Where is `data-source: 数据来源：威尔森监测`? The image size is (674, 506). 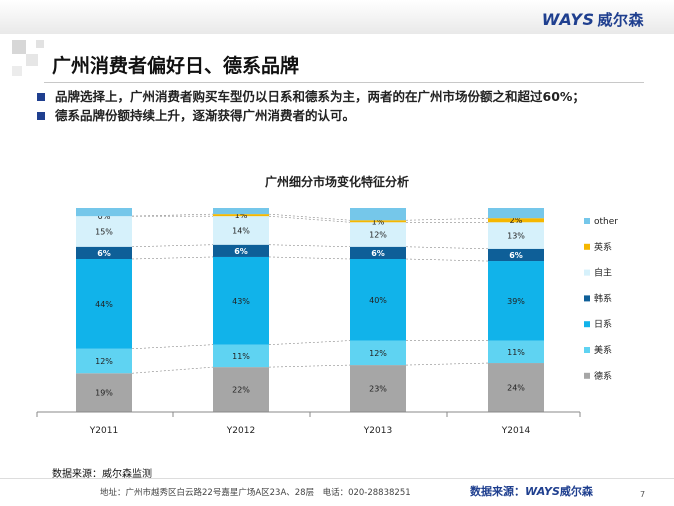 data-source: 数据来源：威尔森监测 is located at coordinates (102, 474).